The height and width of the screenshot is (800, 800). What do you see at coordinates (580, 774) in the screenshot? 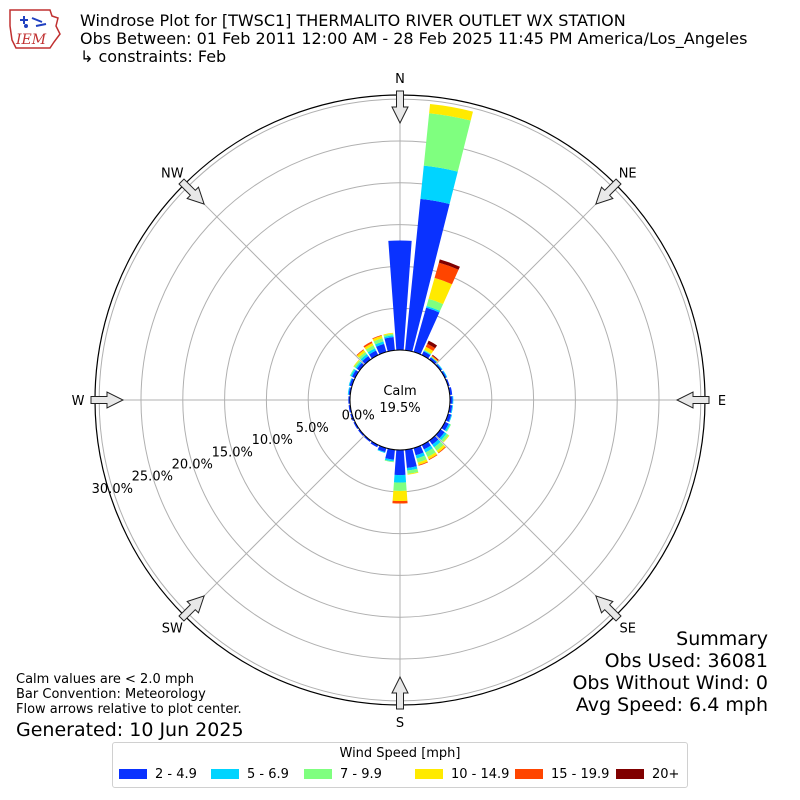
I see `legend-label: 15 - 19.9` at bounding box center [580, 774].